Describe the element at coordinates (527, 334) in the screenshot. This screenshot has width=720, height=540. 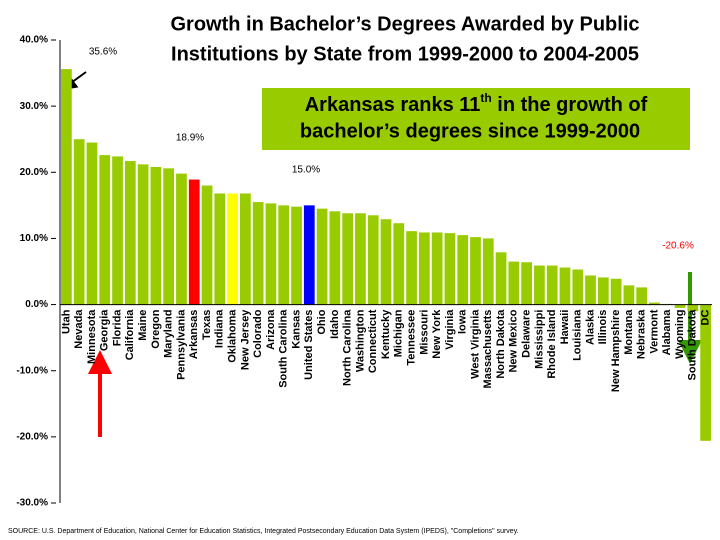
I see `x-tick-label: Delaware` at that location.